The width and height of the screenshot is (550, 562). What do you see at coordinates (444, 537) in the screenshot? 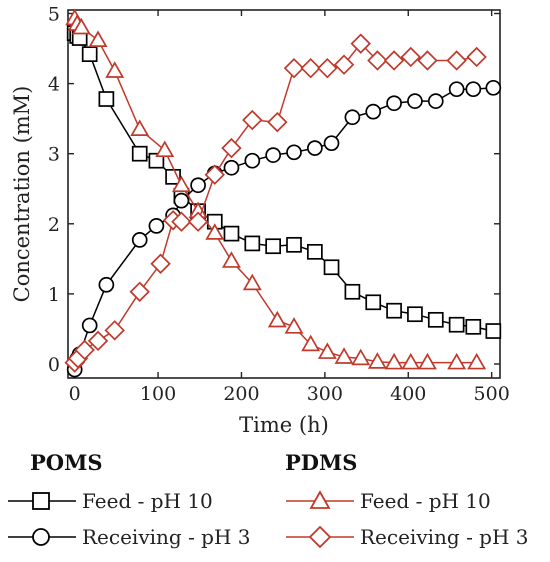
I see `legend-label-pdms-receiving: Receiving - pH 3` at bounding box center [444, 537].